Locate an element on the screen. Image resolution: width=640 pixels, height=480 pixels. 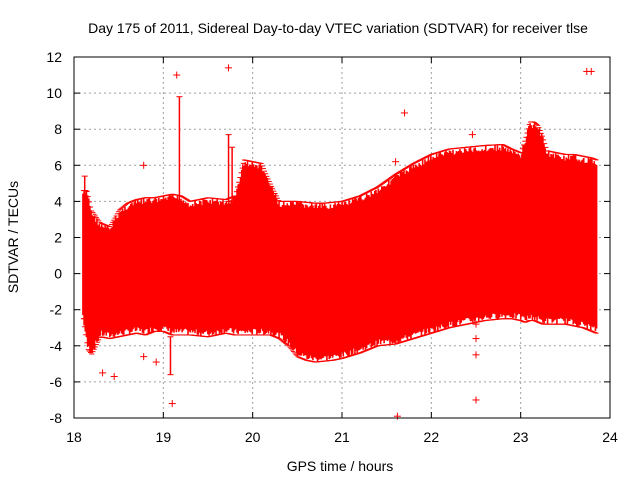
x-tick-label: 20 is located at coordinates (253, 437).